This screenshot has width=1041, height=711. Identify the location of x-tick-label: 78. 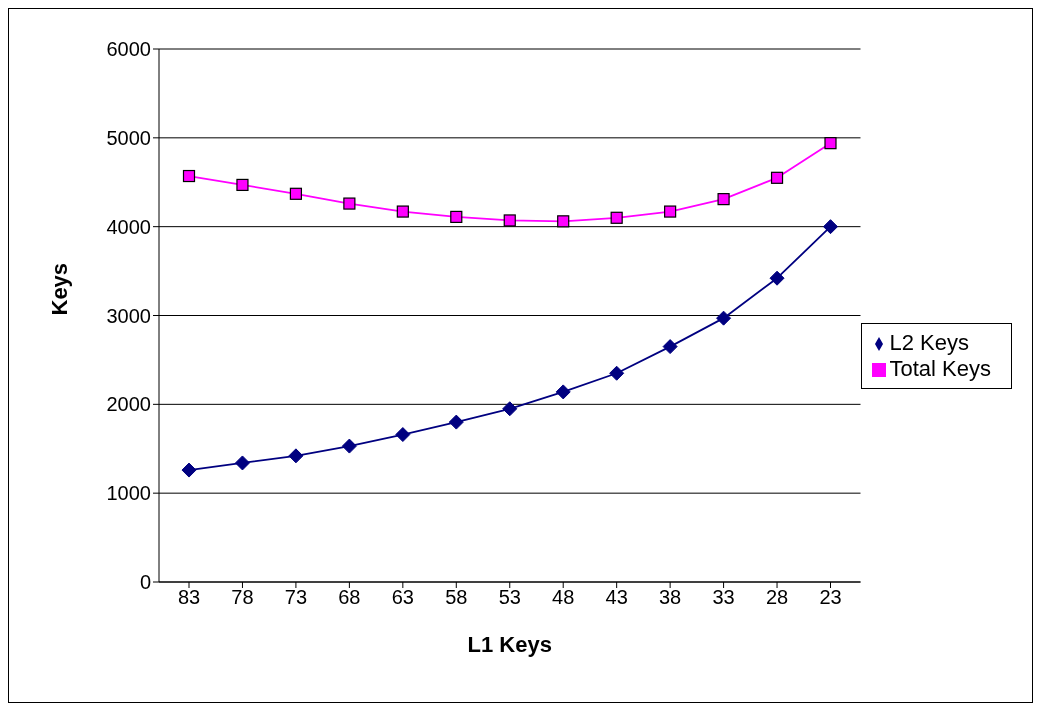
(242, 597).